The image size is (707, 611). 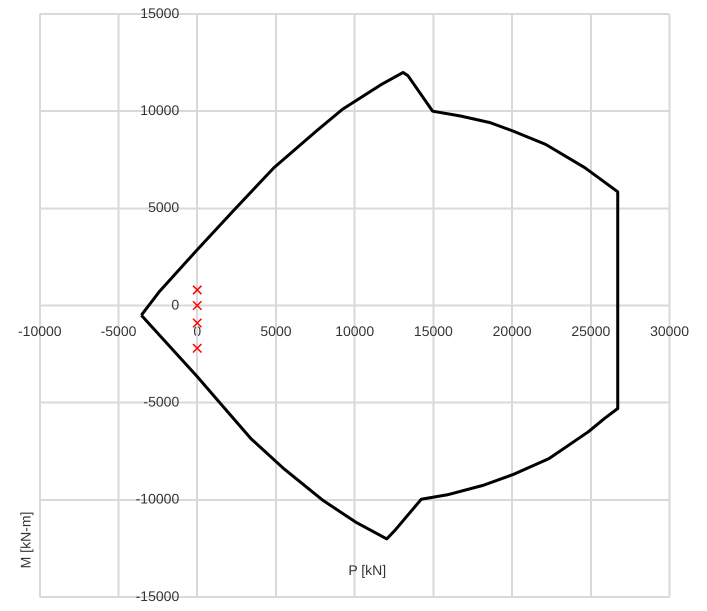 What do you see at coordinates (26, 540) in the screenshot?
I see `y-axis-title: M [kN-m]` at bounding box center [26, 540].